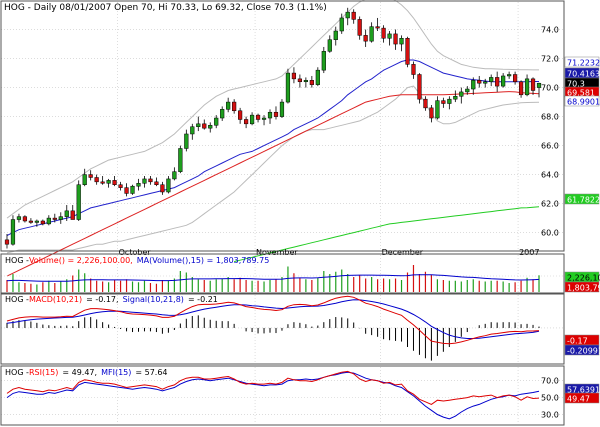  I want to click on price-y-tick: 72.0, so click(550, 59).